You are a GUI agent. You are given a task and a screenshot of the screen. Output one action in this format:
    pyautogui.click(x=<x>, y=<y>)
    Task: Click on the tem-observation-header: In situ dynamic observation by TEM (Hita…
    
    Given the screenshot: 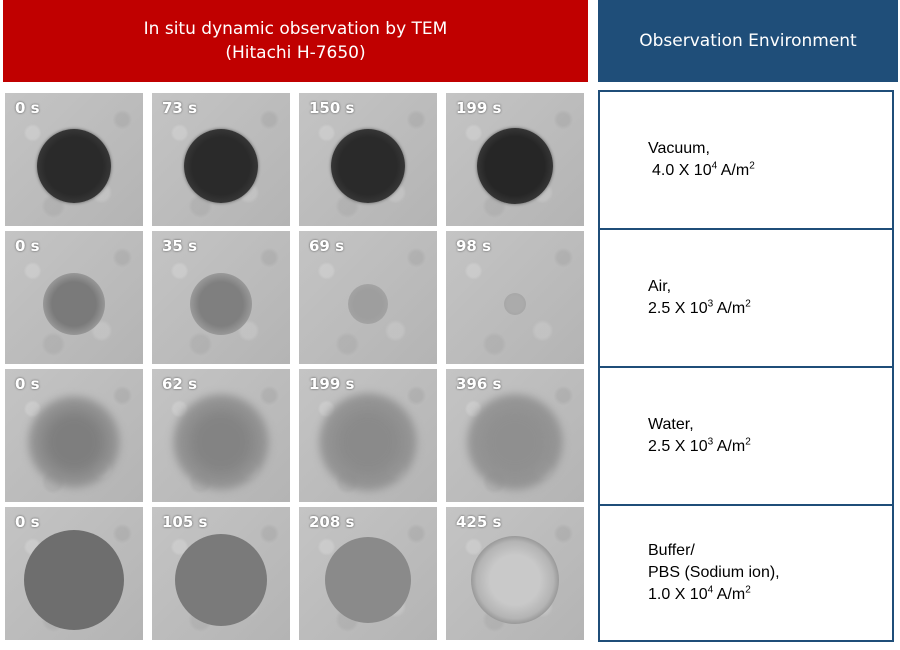 What is the action you would take?
    pyautogui.click(x=295, y=41)
    